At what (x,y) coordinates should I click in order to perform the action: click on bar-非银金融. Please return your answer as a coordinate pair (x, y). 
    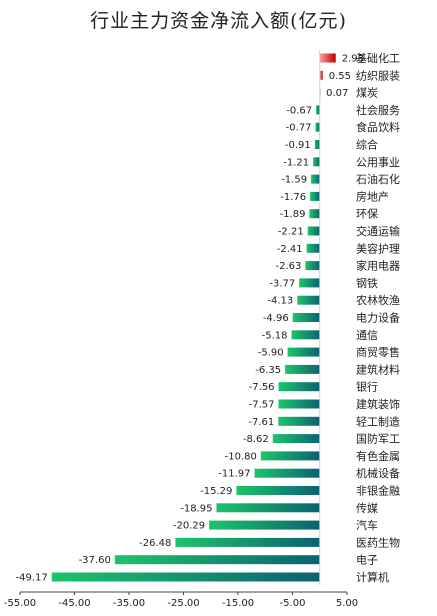
    Looking at the image, I should click on (278, 490).